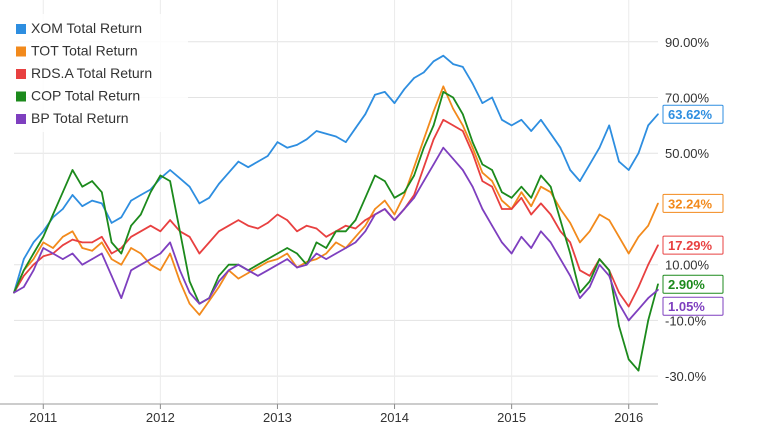 Image resolution: width=764 pixels, height=432 pixels. What do you see at coordinates (99, 73) in the screenshot?
I see `legend-box` at bounding box center [99, 73].